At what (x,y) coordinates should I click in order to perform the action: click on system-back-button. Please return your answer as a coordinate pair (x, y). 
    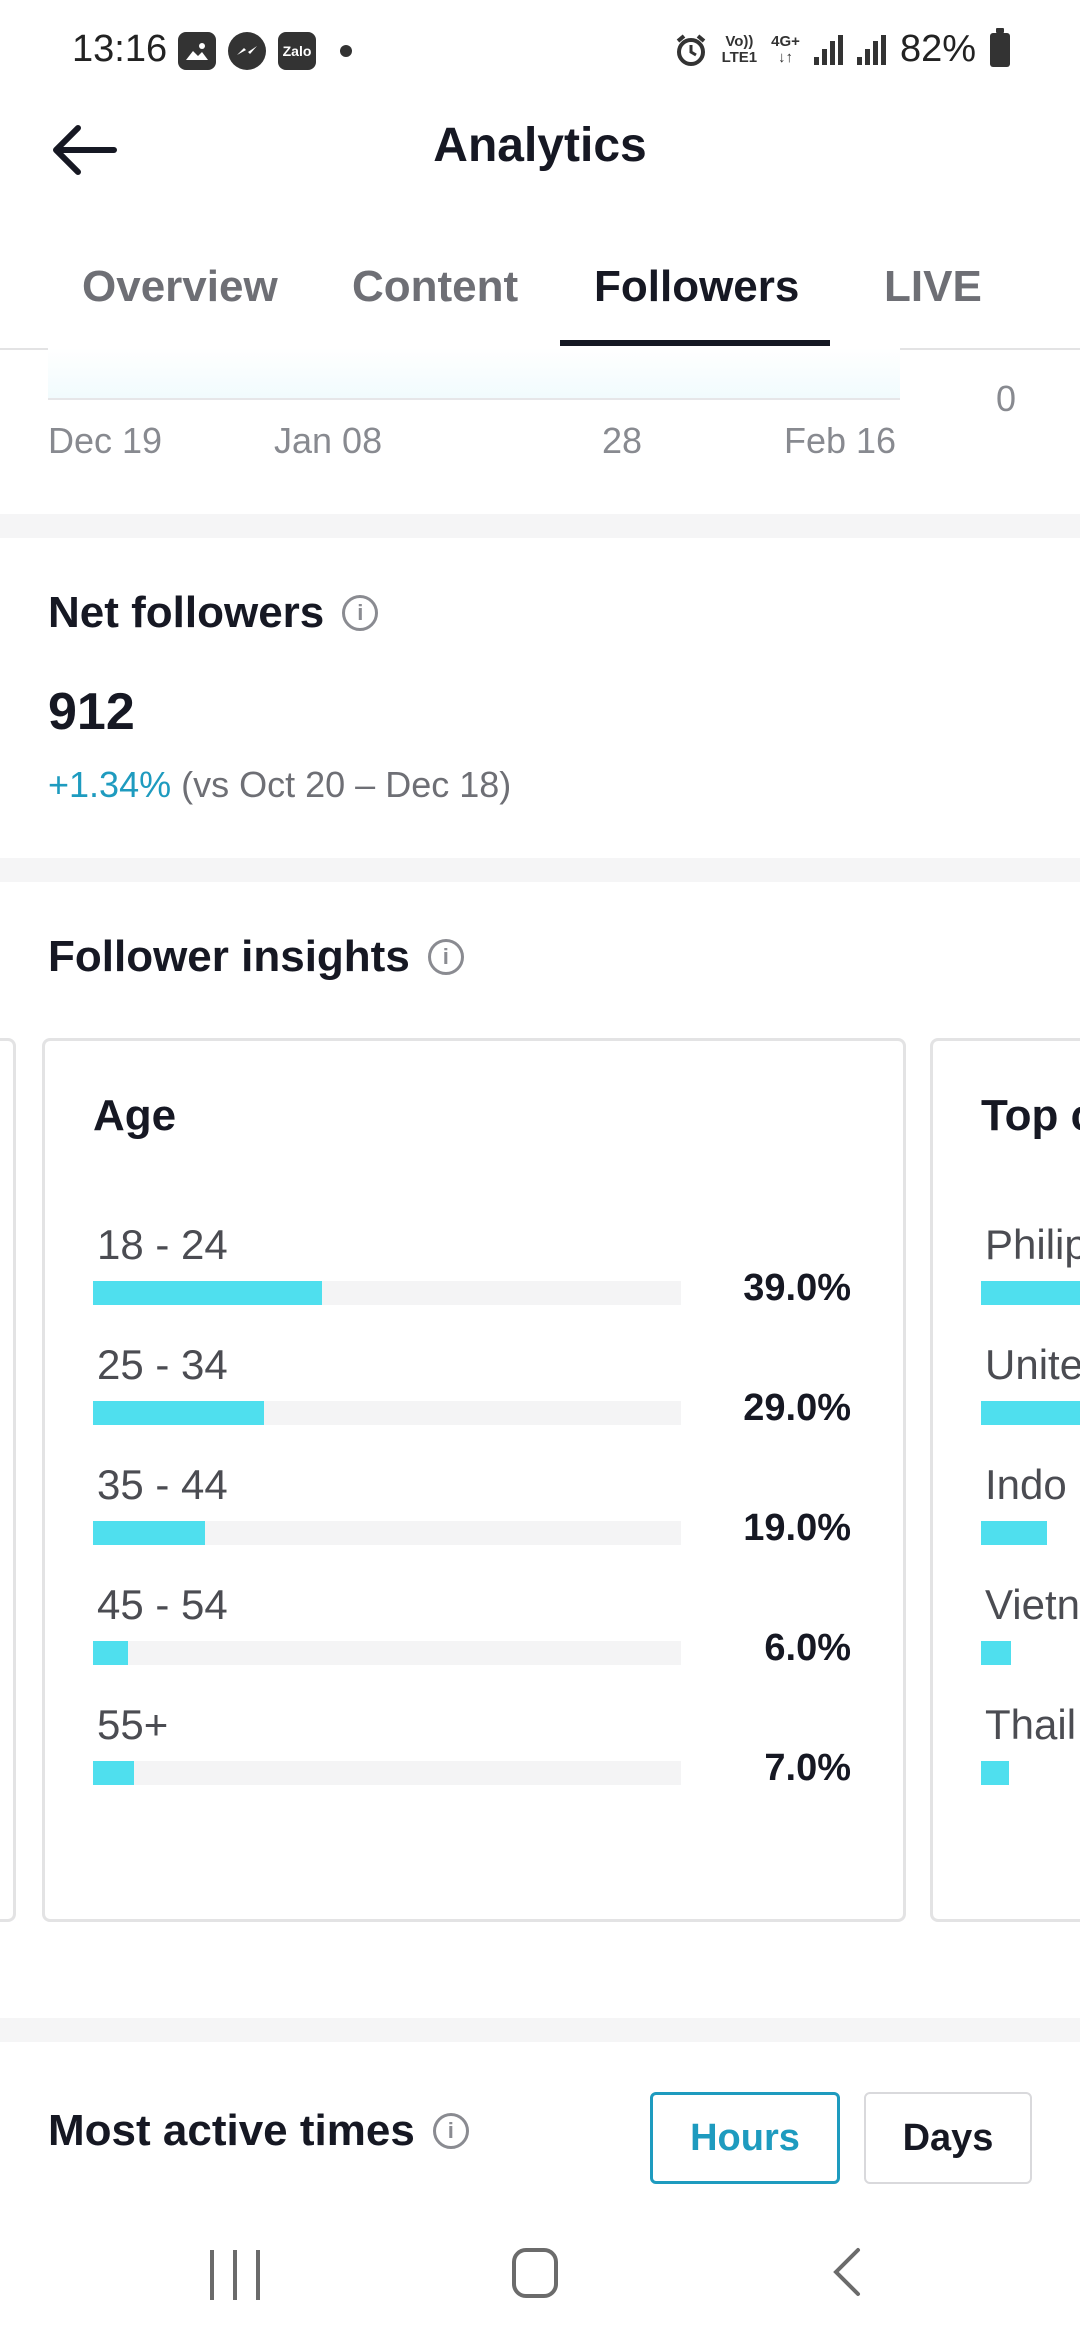
    Looking at the image, I should click on (850, 2272).